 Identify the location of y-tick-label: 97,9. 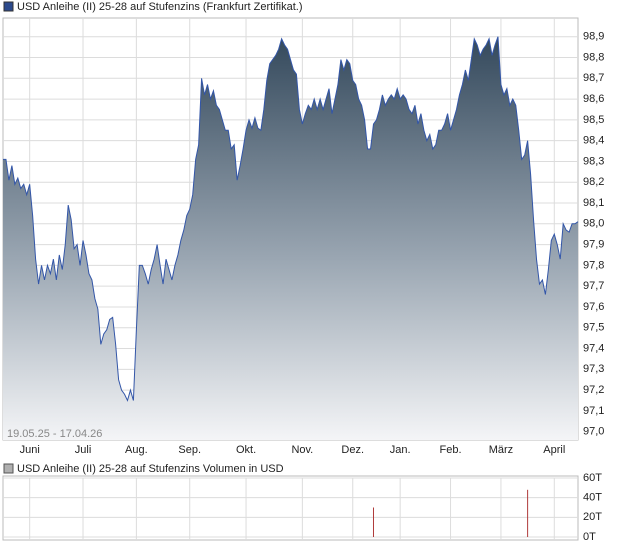
(593, 244).